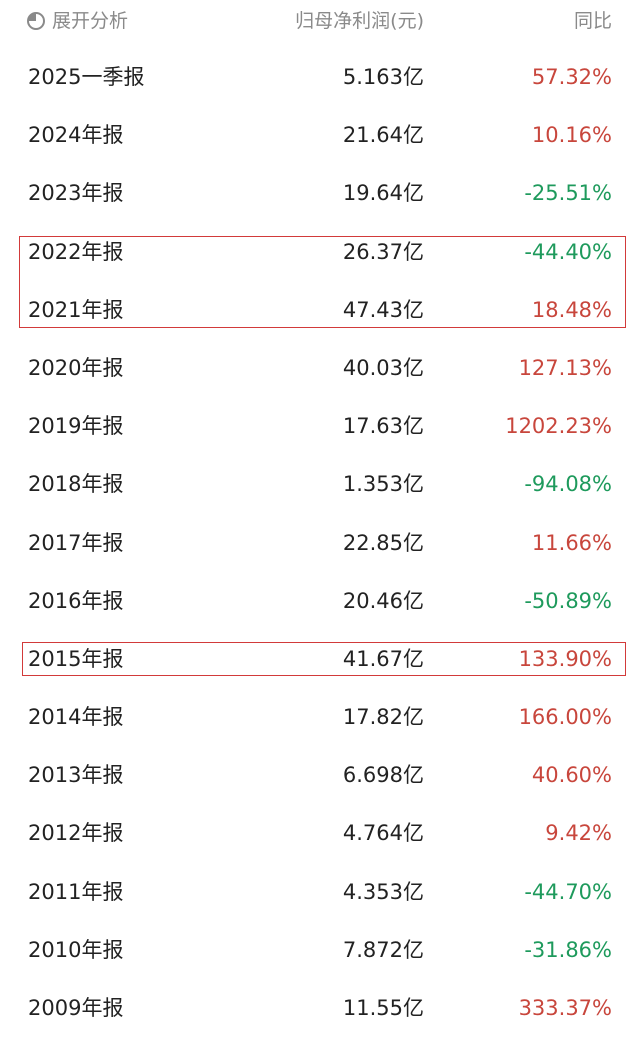  Describe the element at coordinates (90, 21) in the screenshot. I see `expand-analysis-label: 展开分析` at that location.